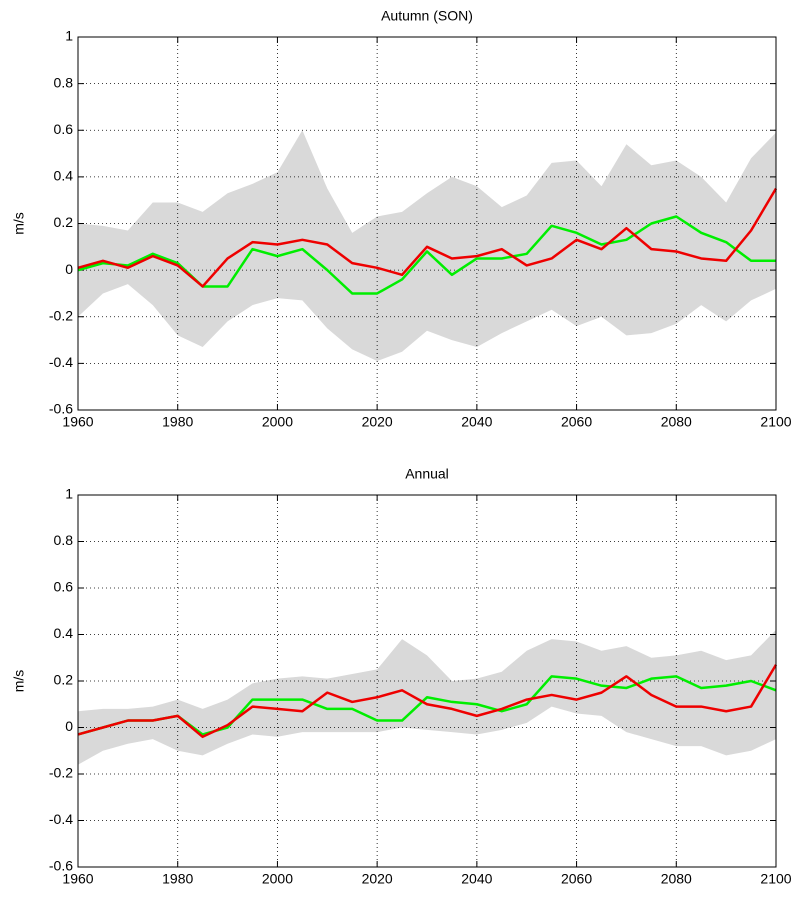 The image size is (802, 898). I want to click on chart-title: Autumn (SON), so click(427, 16).